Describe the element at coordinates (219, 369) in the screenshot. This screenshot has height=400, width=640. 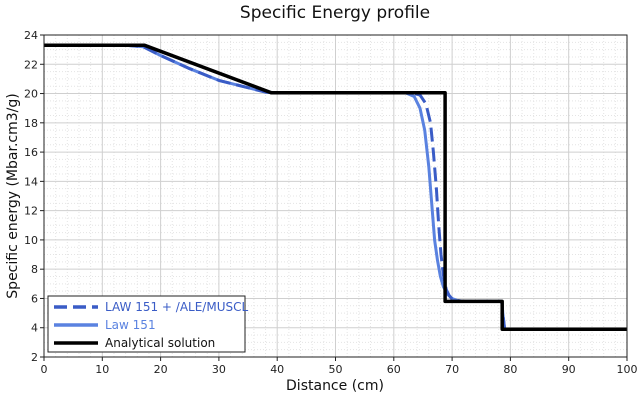
I see `x-tick-label: 30` at that location.